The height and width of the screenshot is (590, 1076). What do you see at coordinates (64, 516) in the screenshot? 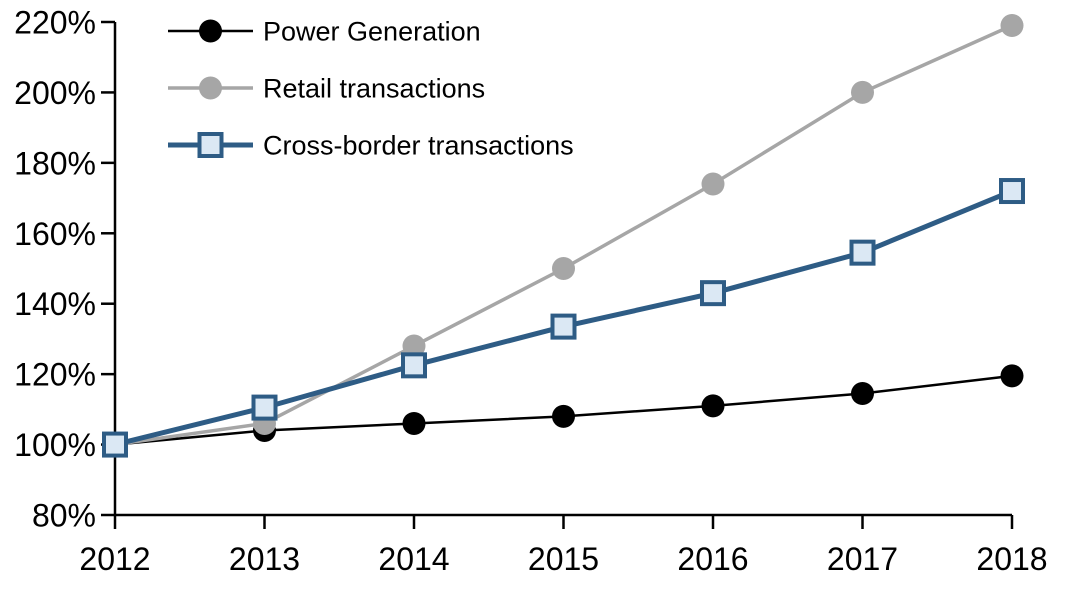
I see `y-axis-tick-label: 80%` at bounding box center [64, 516].